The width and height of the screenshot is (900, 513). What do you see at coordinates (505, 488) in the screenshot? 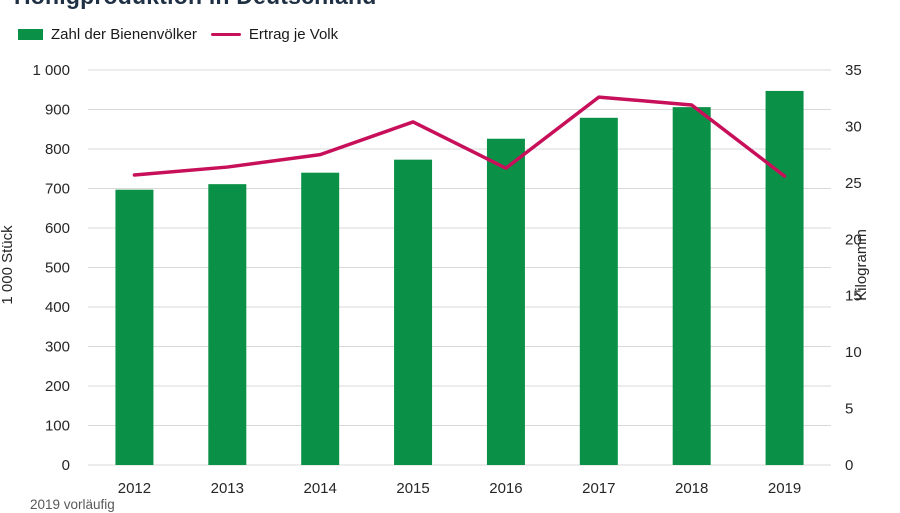
I see `x-axis-tick-label: 2016` at bounding box center [505, 488].